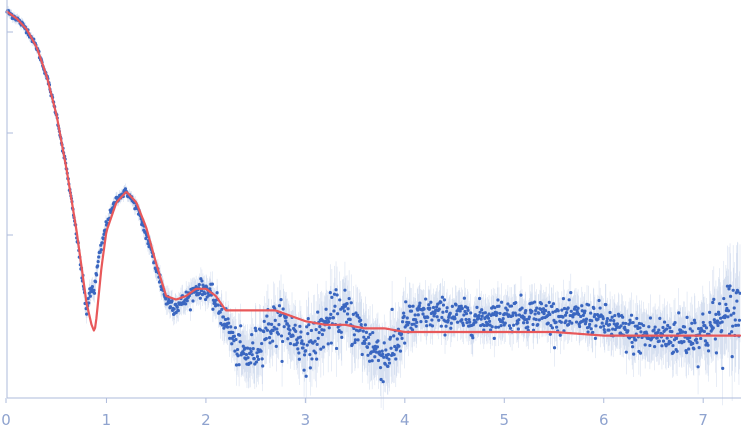 The width and height of the screenshot is (741, 442). Describe the element at coordinates (703, 420) in the screenshot. I see `x-tick-label: 7` at that location.